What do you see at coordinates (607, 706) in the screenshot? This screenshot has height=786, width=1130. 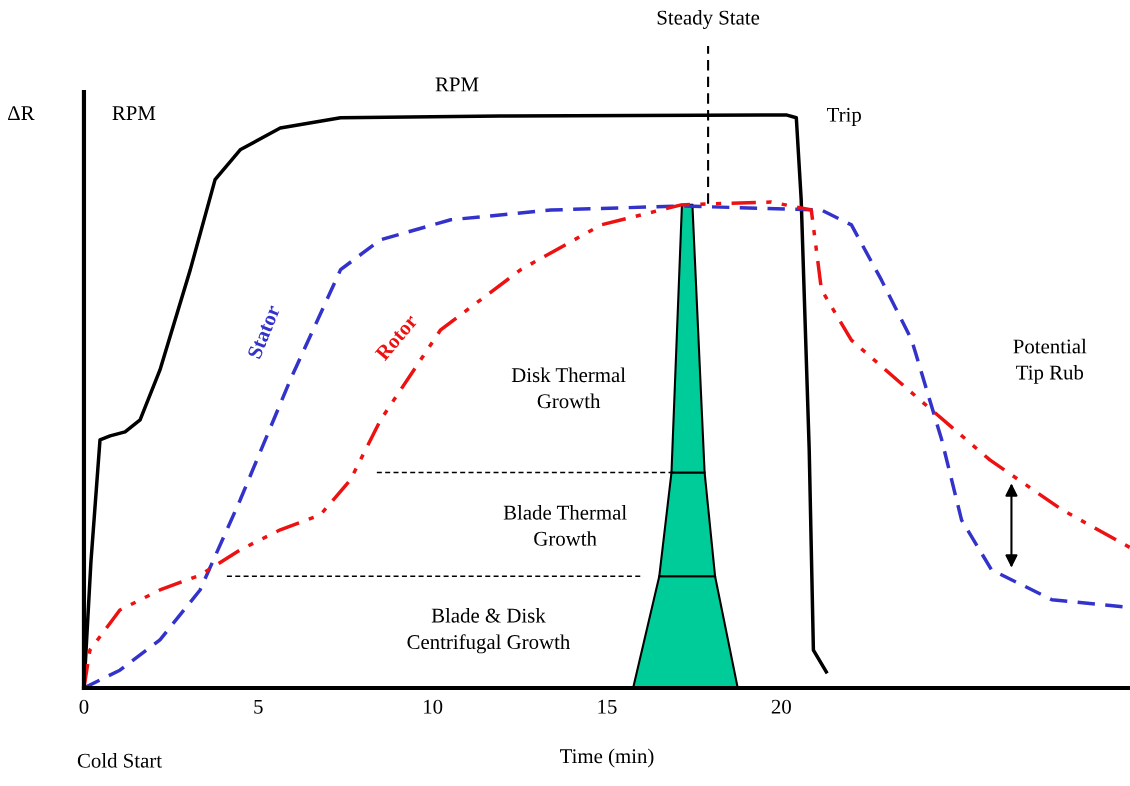 I see `x-tick-label: 15` at bounding box center [607, 706].